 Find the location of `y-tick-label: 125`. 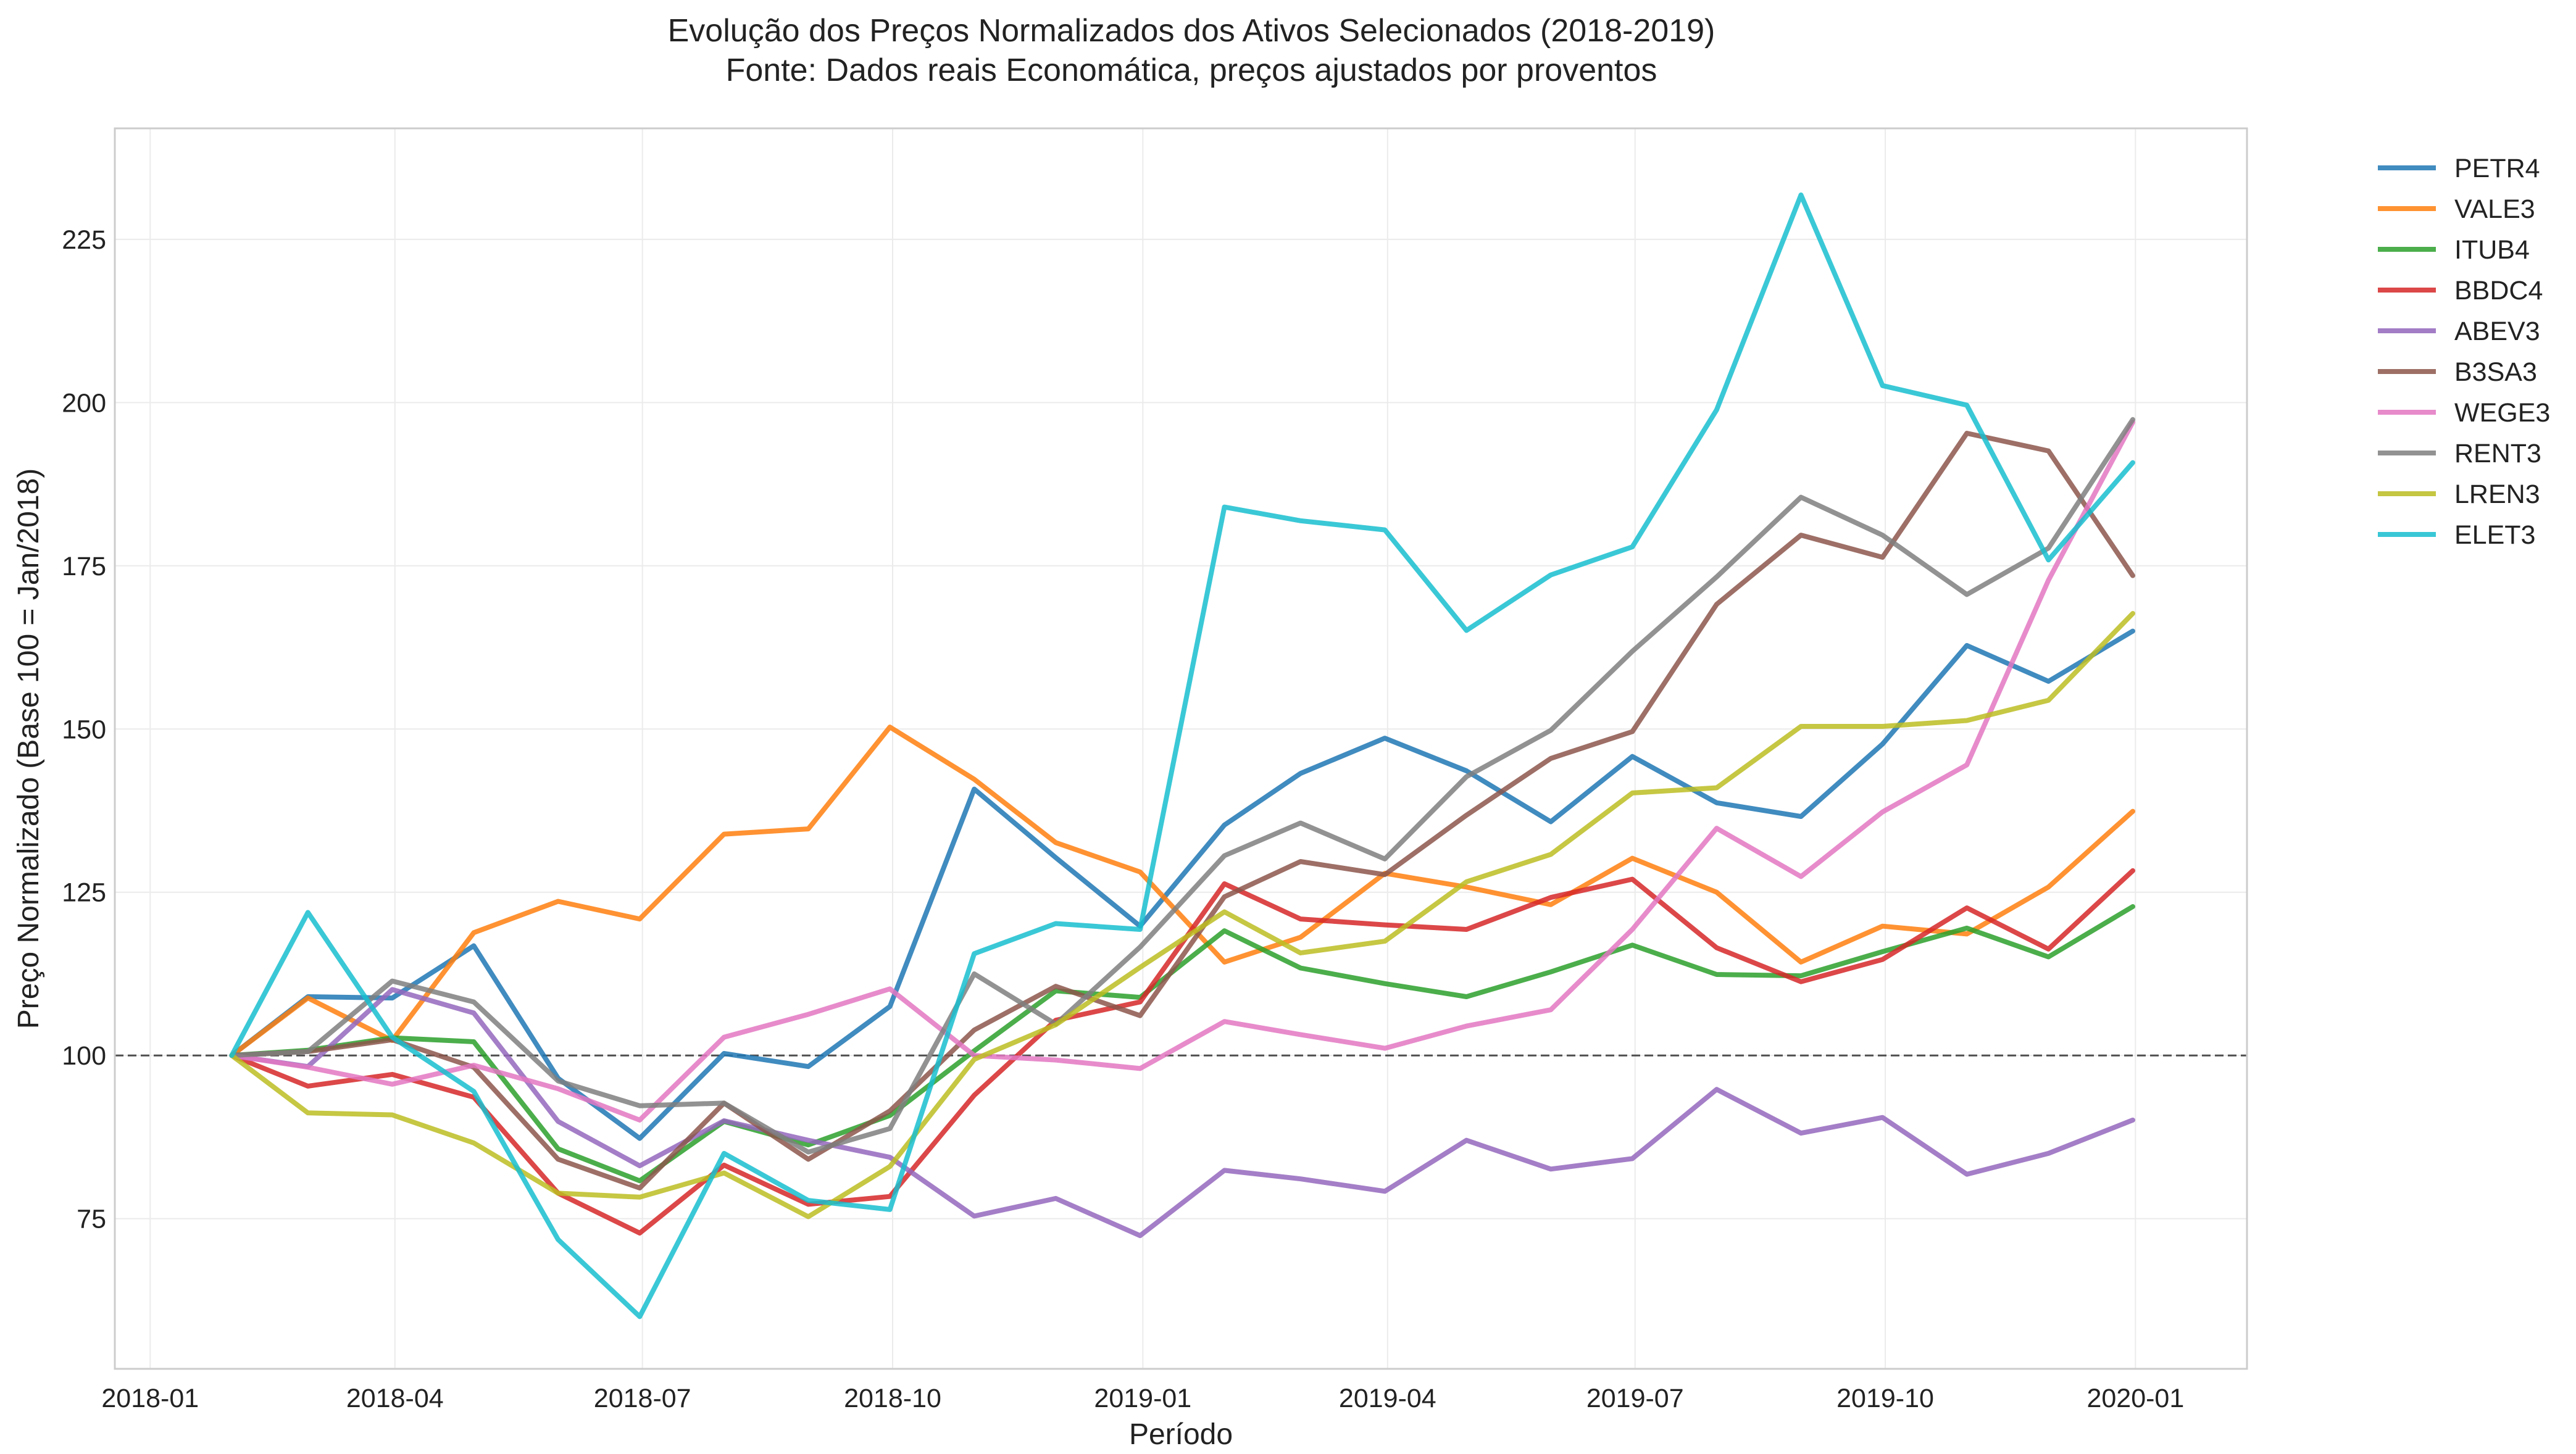

y-tick-label: 125 is located at coordinates (84, 893).